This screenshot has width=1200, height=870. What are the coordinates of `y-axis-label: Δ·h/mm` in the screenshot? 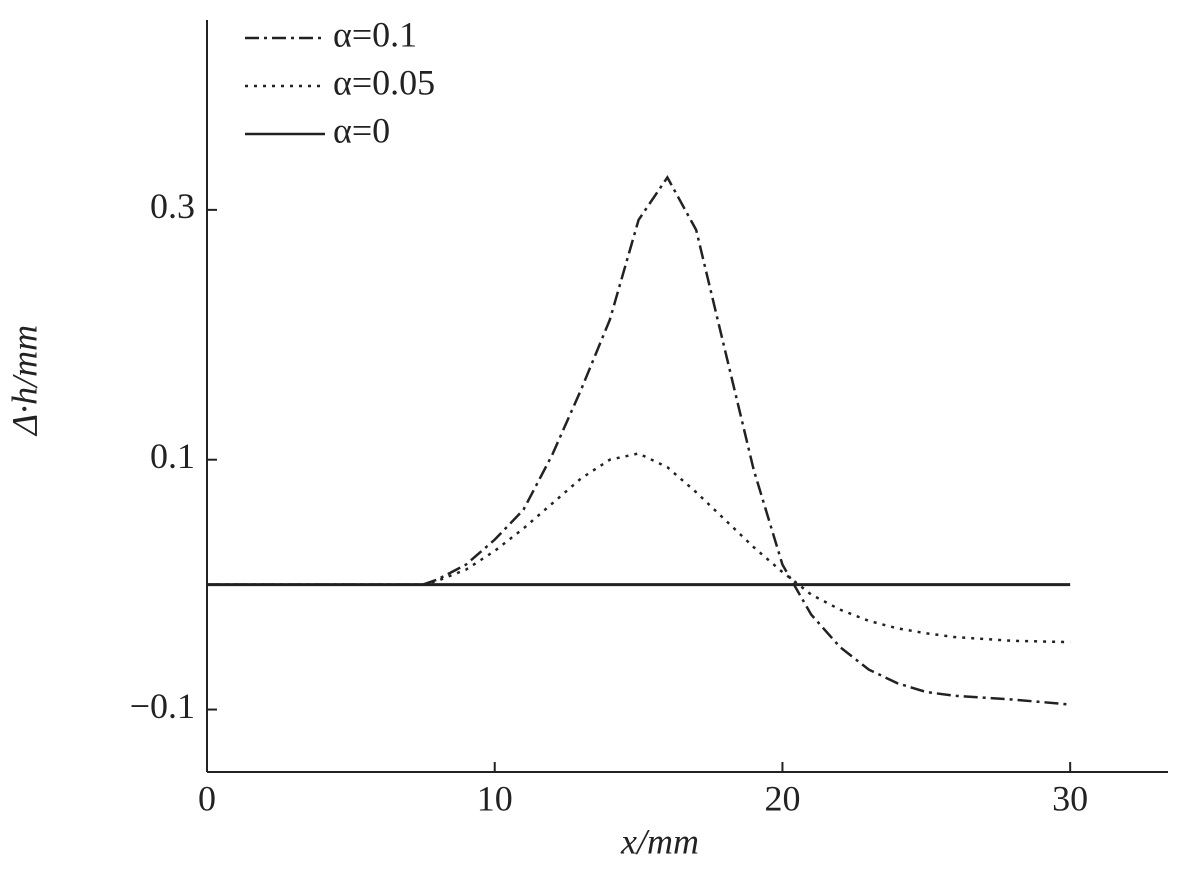 It's located at (24, 381).